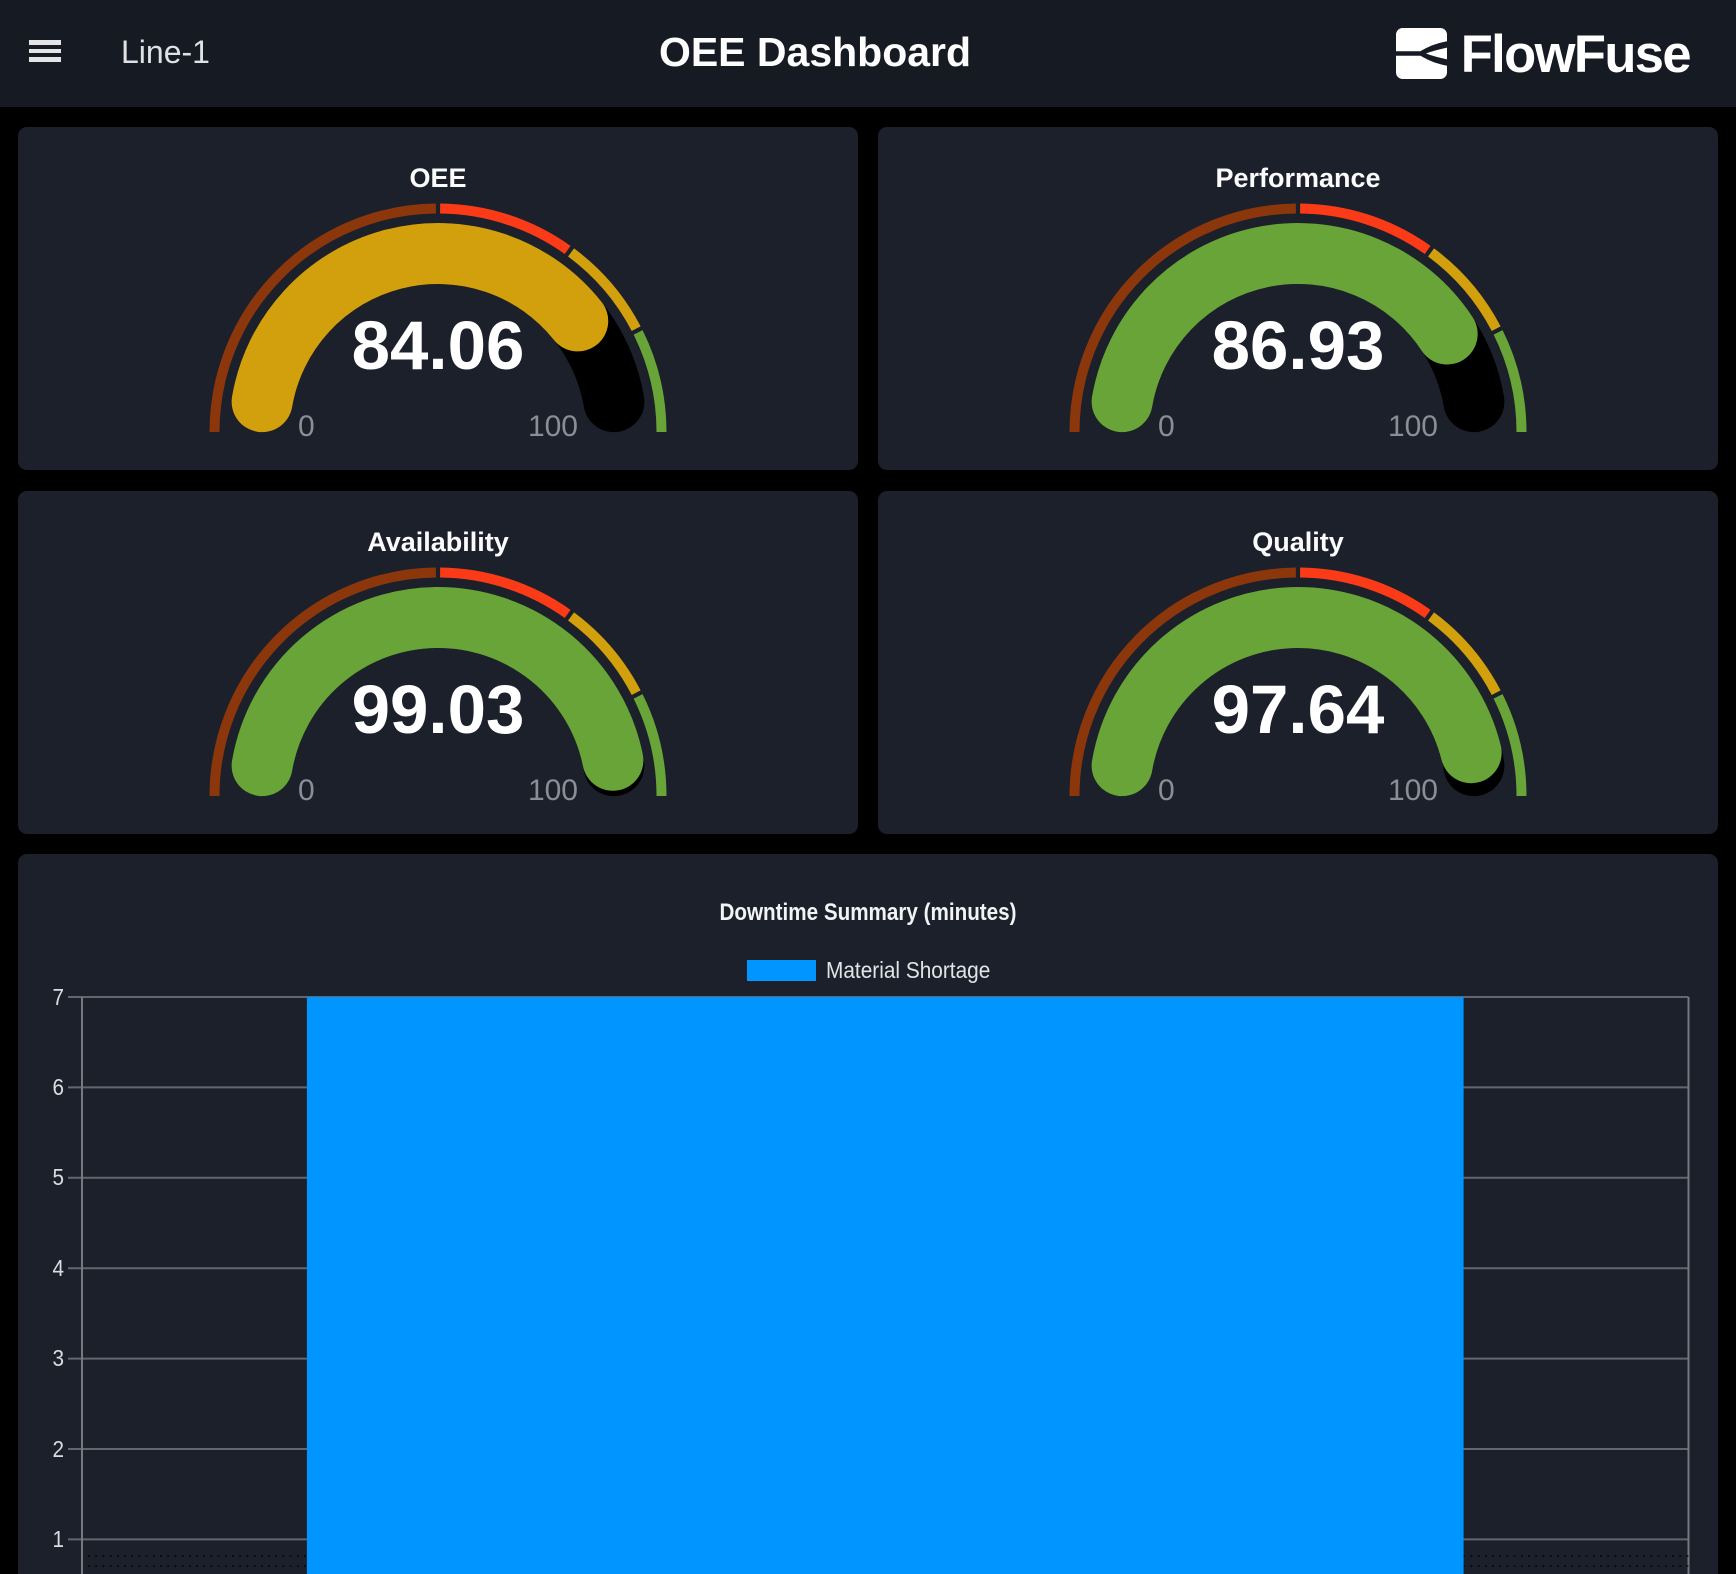 Image resolution: width=1736 pixels, height=1574 pixels. I want to click on gauge-arc-quality, so click(1298, 665).